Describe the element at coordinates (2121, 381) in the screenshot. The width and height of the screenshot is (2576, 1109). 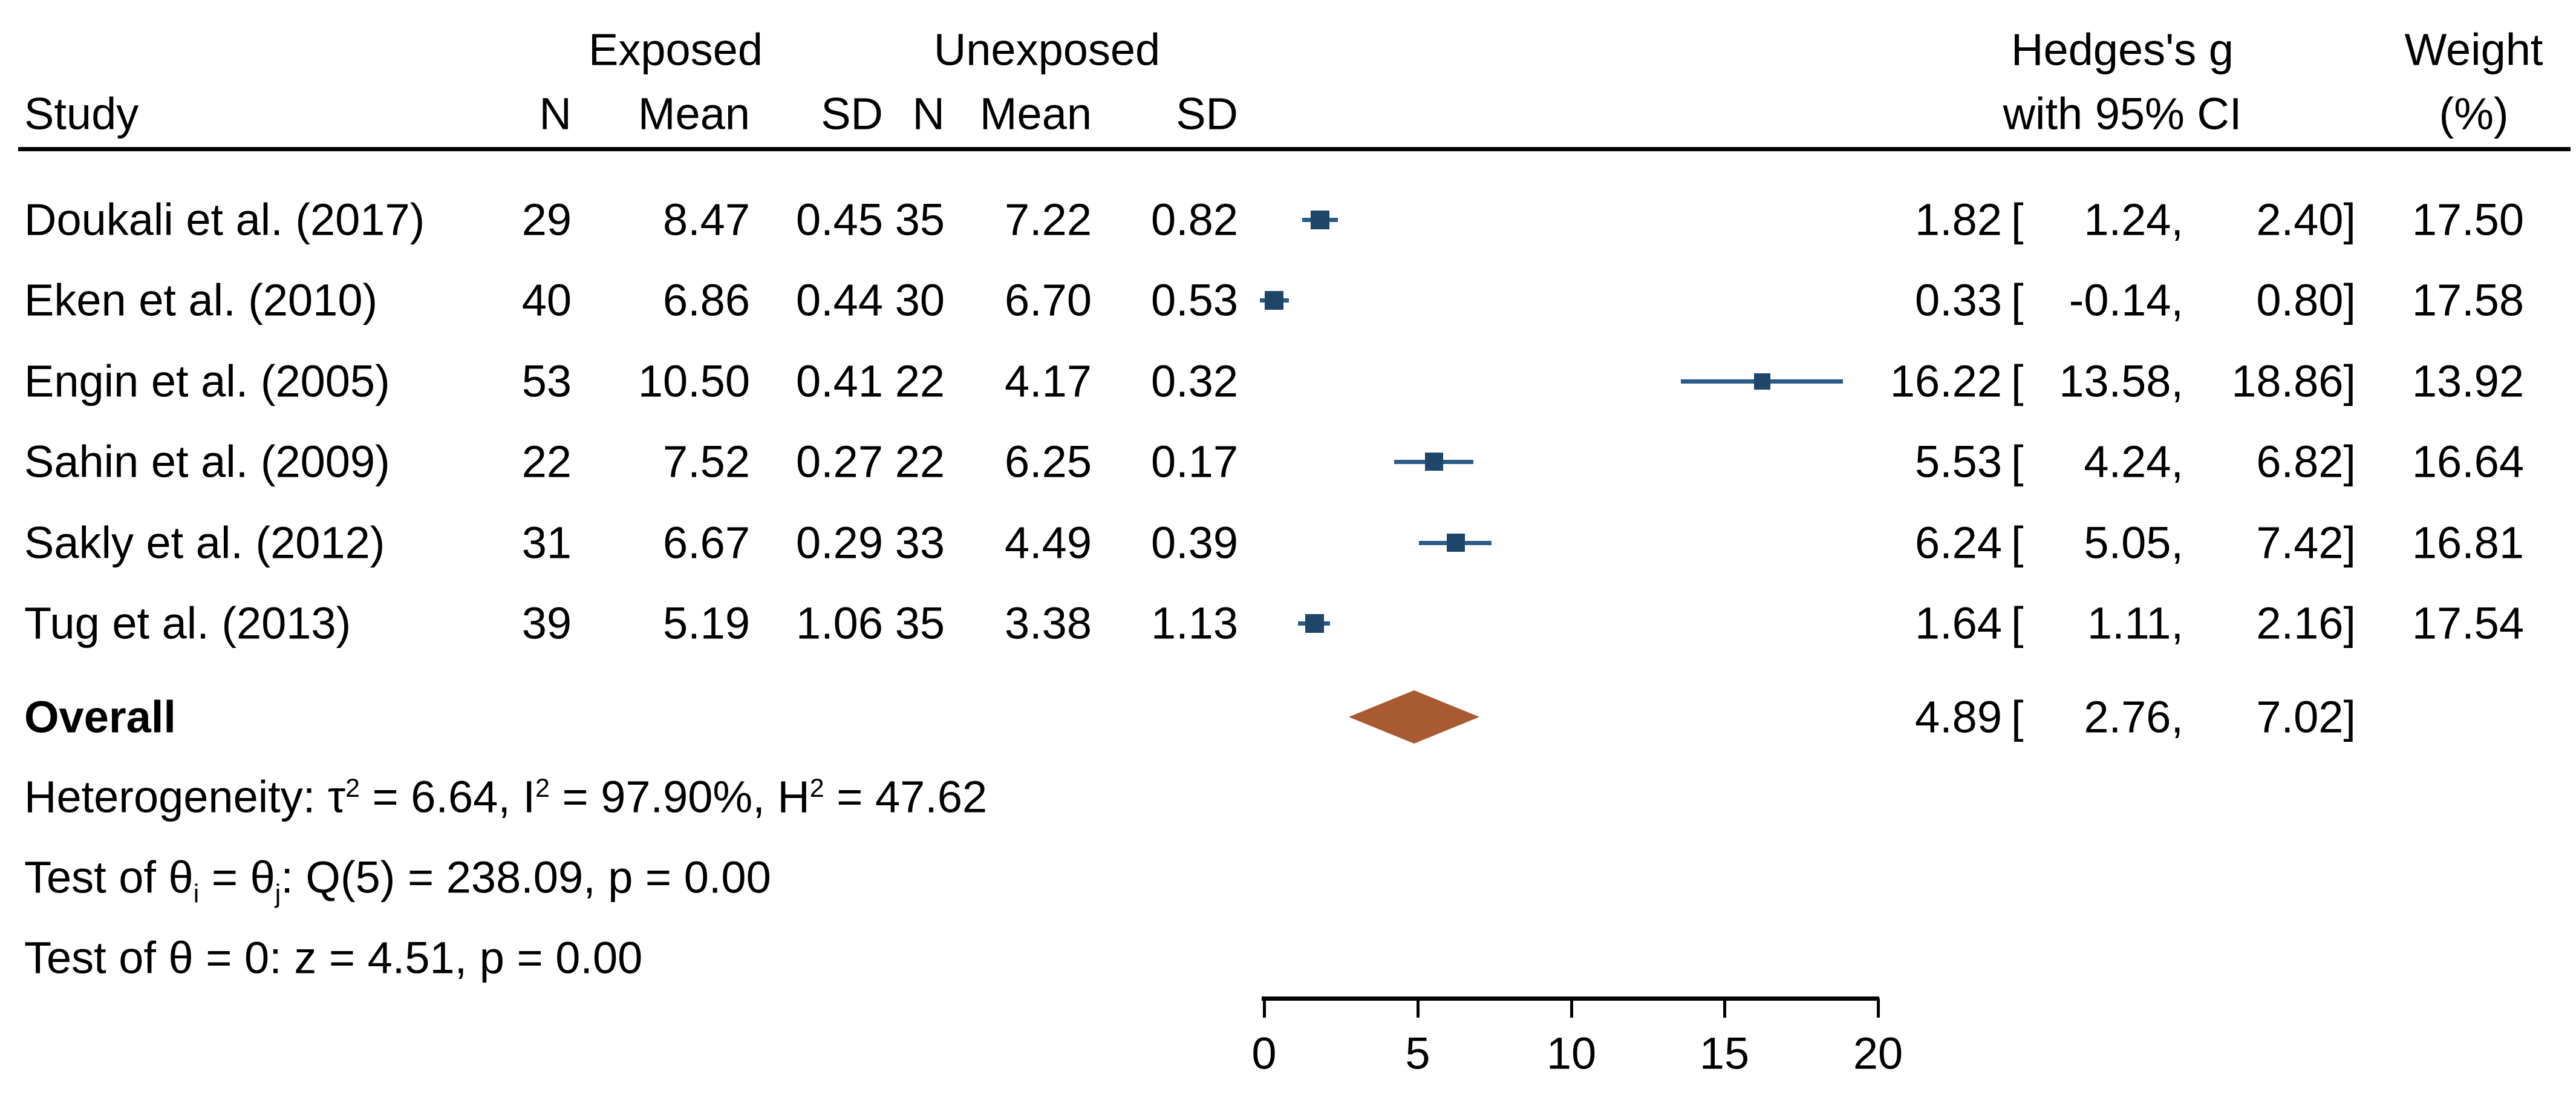
I see `ci-lower-value: 13.58,` at that location.